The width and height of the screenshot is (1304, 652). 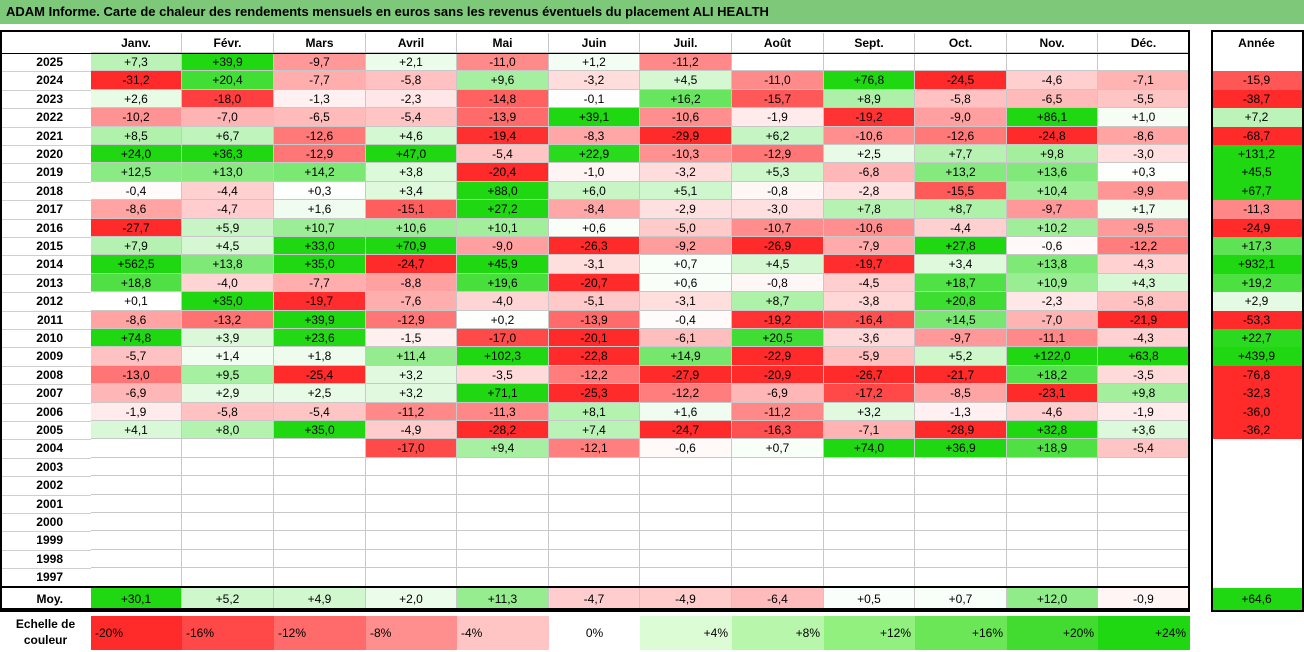 What do you see at coordinates (49, 558) in the screenshot?
I see `year-label: 1998` at bounding box center [49, 558].